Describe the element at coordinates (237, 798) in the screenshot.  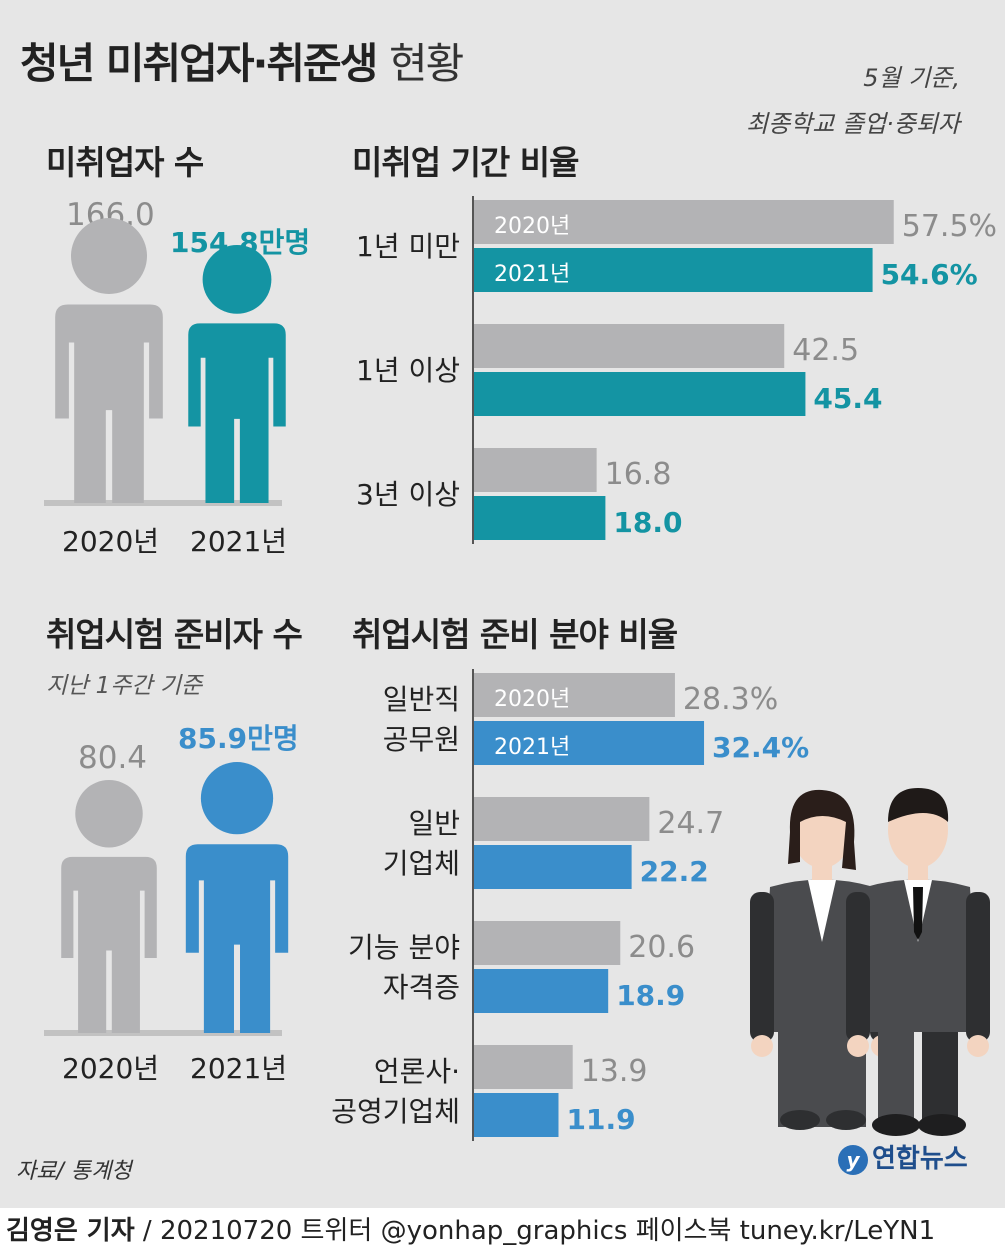
I see `person-2021-exam-head` at that location.